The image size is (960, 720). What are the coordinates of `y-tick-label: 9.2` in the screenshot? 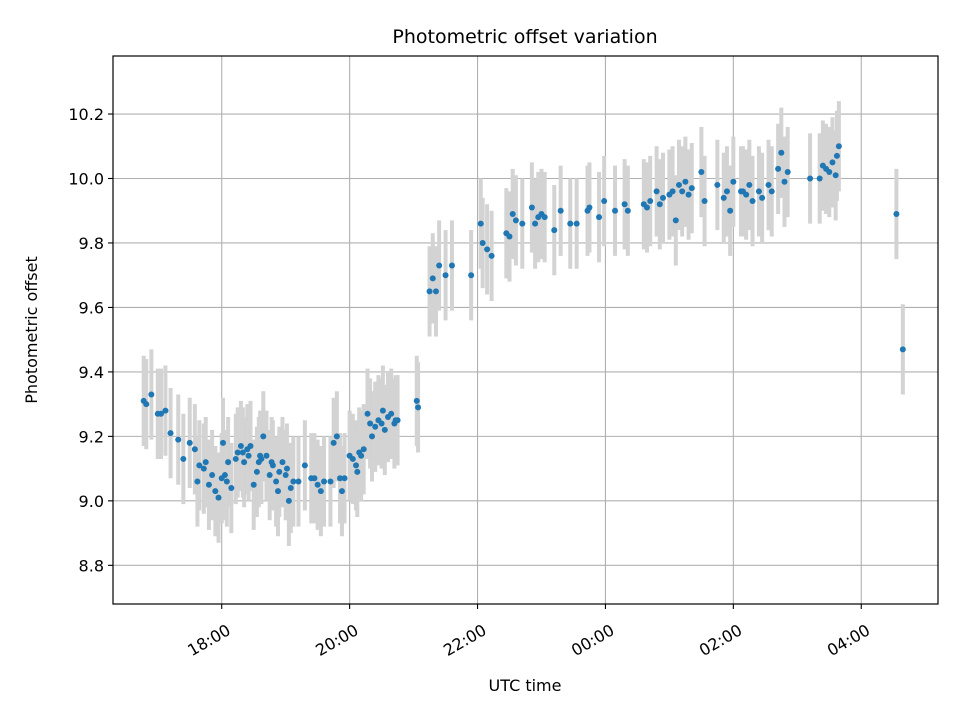 It's located at (91, 436).